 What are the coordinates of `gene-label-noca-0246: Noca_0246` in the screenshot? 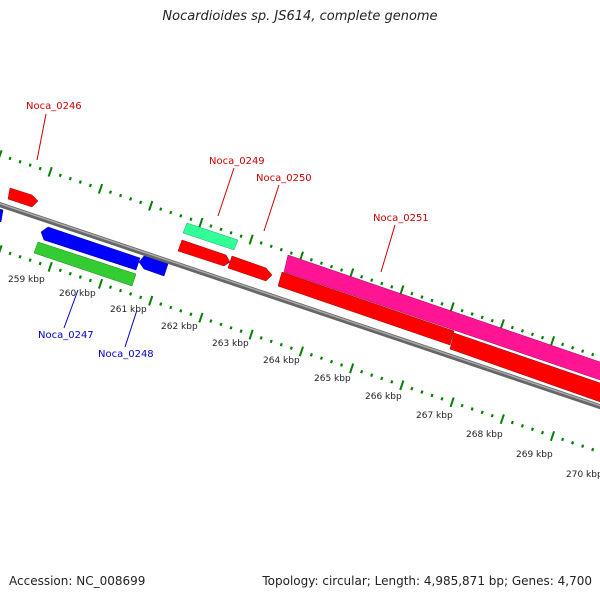 It's located at (54, 106).